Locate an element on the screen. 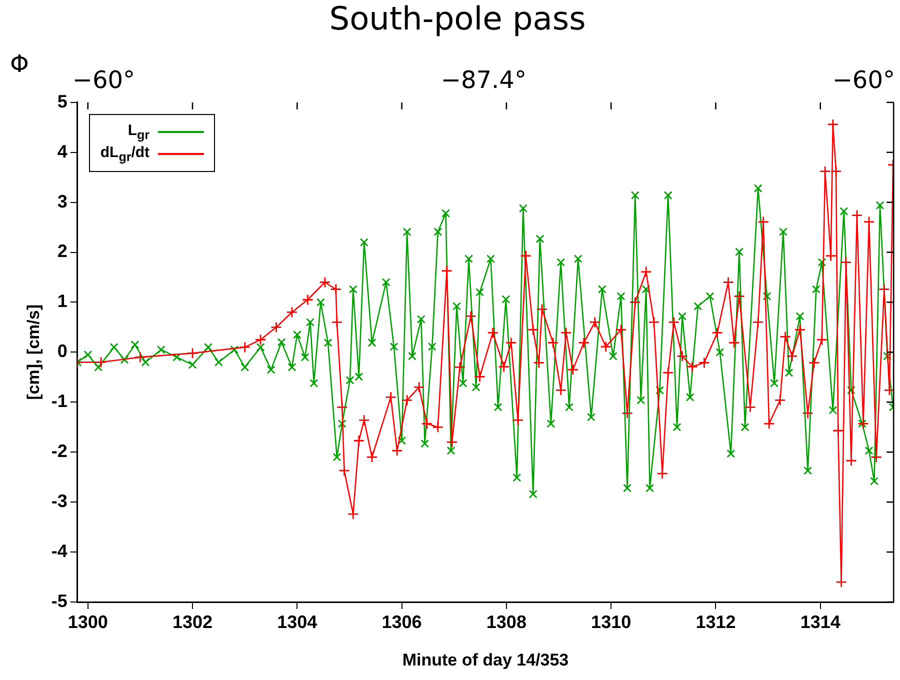  x-tick-label: 1306 is located at coordinates (402, 622).